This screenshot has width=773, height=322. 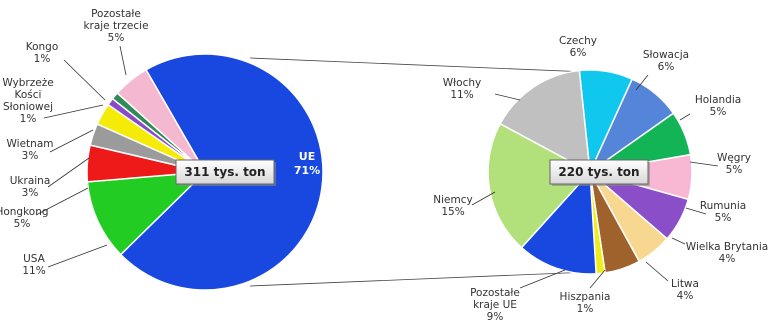 I want to click on connector-top, so click(x=419, y=65).